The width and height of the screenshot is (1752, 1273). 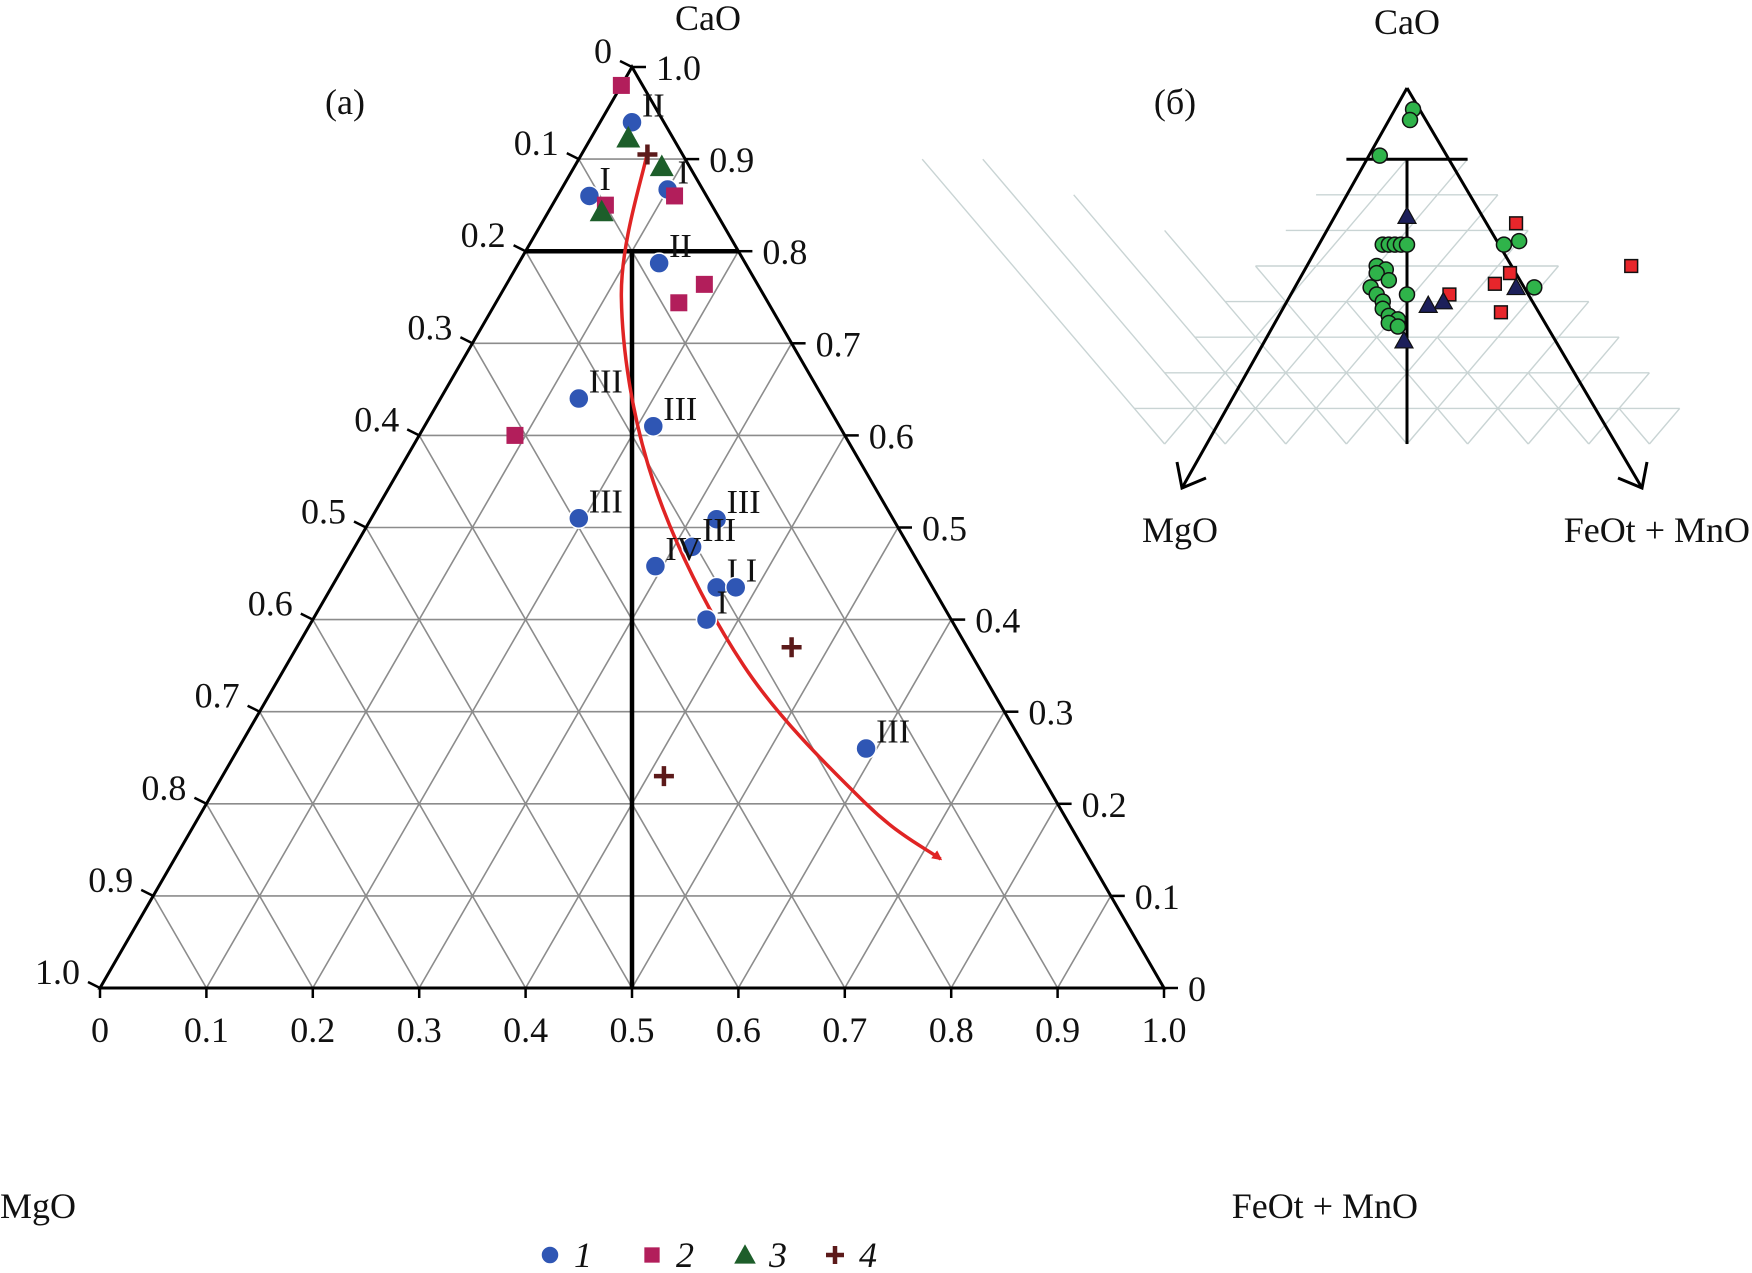 I want to click on right-tick-label: 0.3, so click(x=1050, y=713).